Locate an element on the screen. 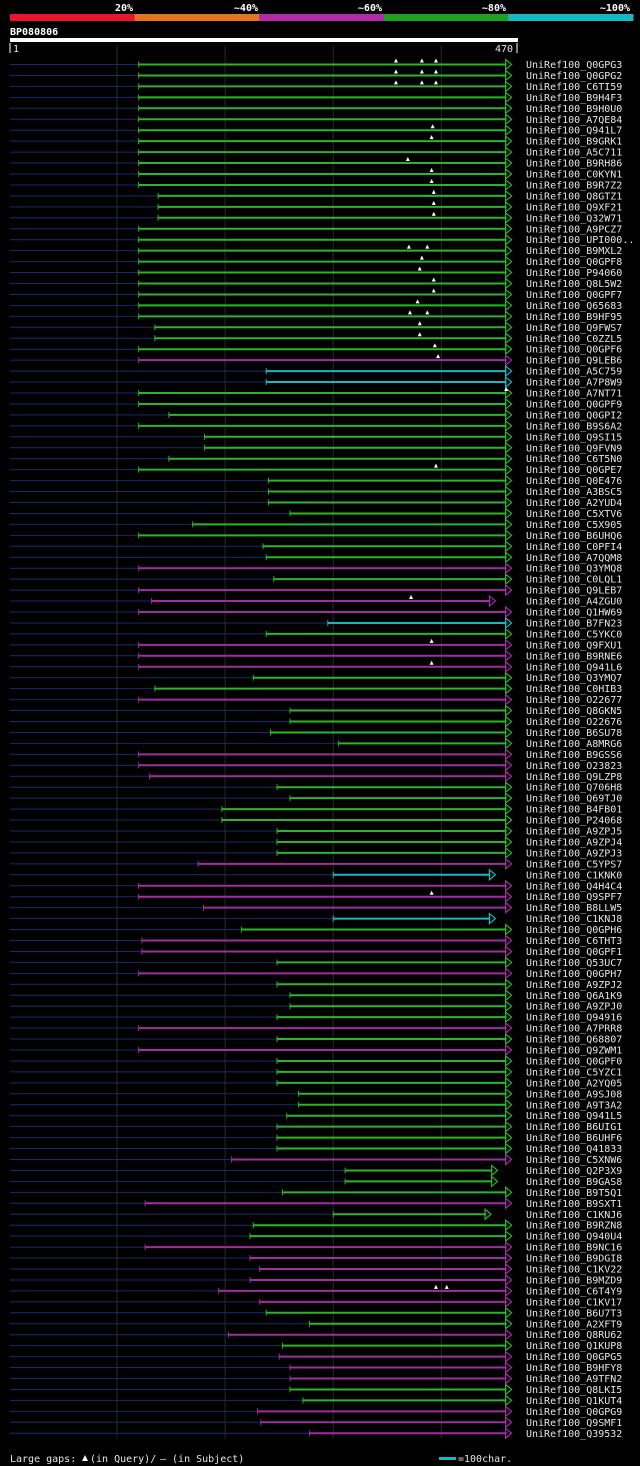 Image resolution: width=640 pixels, height=1466 pixels. hit-label: UniRef100_C1KNJ6 is located at coordinates (574, 1215).